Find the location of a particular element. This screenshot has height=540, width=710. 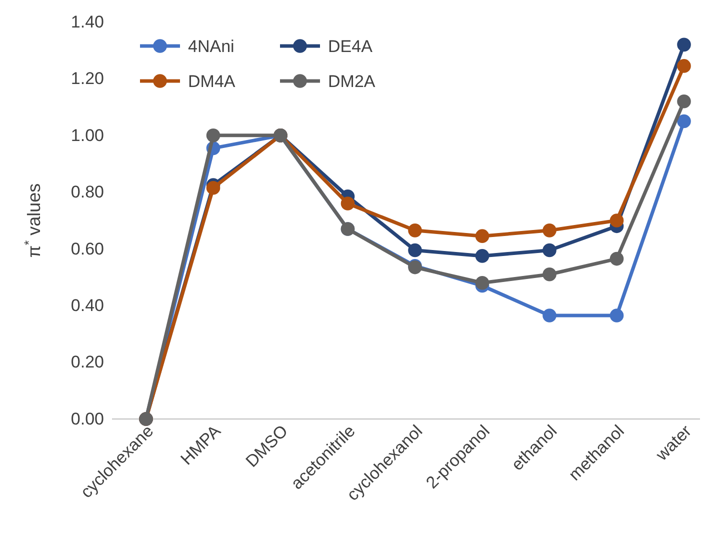

y-tick-label: 0.20 is located at coordinates (87, 362).